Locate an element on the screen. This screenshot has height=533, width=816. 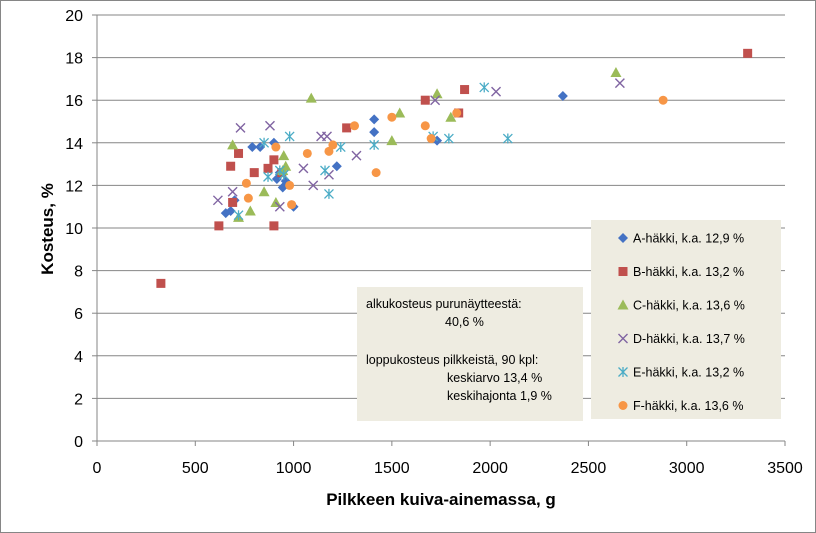
legend-label: C-häkki, k.a. 13,6 % is located at coordinates (689, 306).